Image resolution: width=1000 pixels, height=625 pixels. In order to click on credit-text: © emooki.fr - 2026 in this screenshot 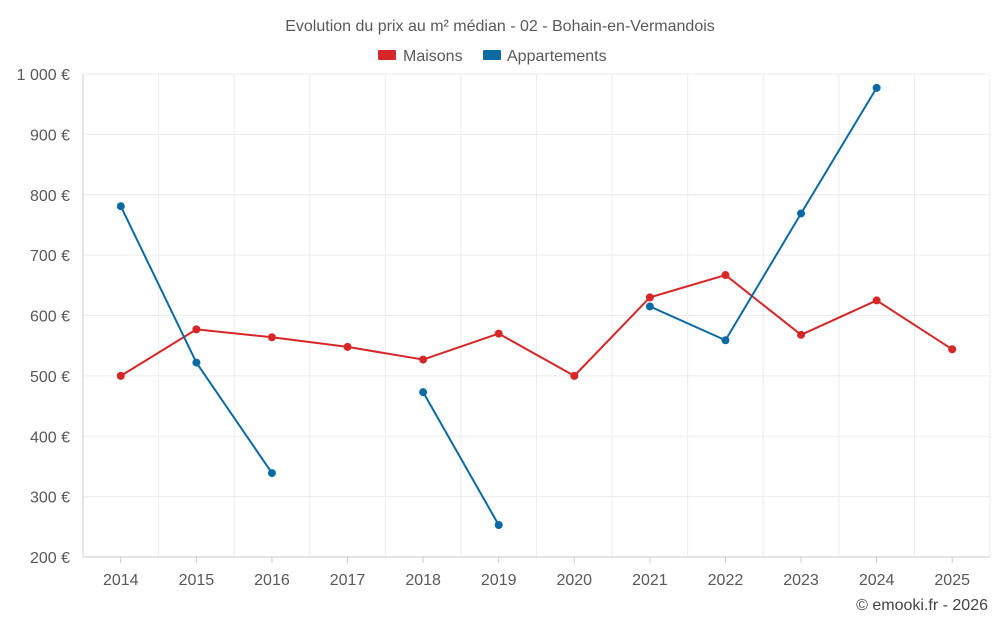, I will do `click(922, 605)`.